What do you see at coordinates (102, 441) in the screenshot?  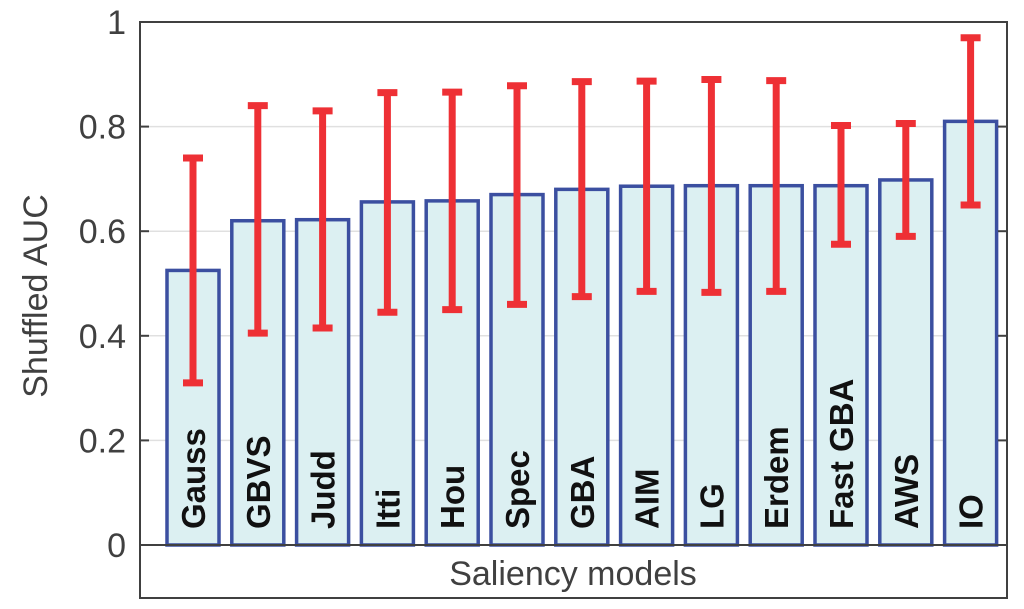 I see `y-tick-label: 0.2` at bounding box center [102, 441].